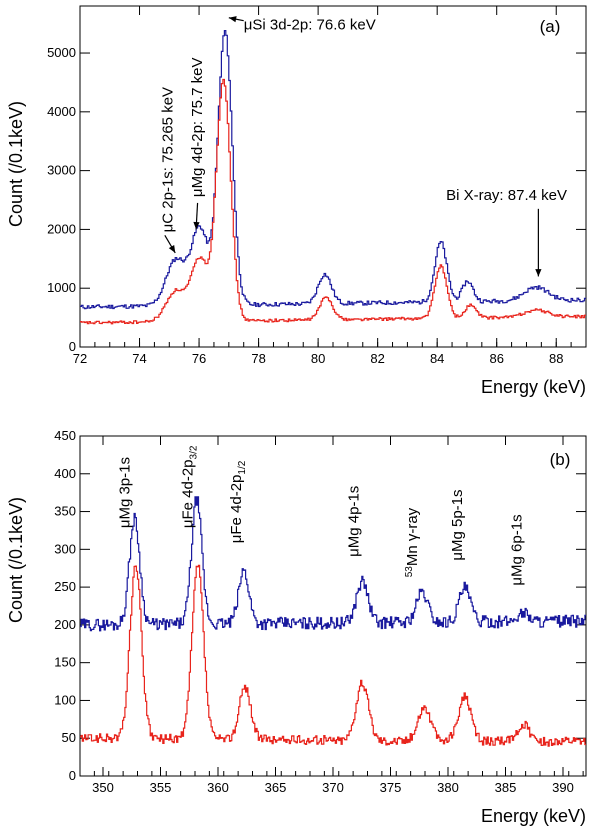  Describe the element at coordinates (103, 787) in the screenshot. I see `x-tick-label: 350` at that location.